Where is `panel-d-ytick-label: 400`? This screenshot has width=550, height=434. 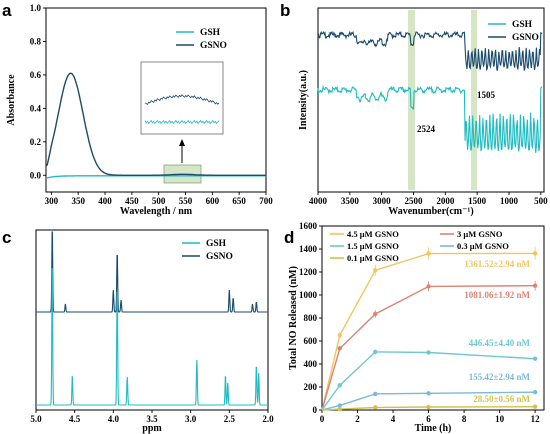
panel-d-ytick-label: 400 is located at coordinates (311, 364).